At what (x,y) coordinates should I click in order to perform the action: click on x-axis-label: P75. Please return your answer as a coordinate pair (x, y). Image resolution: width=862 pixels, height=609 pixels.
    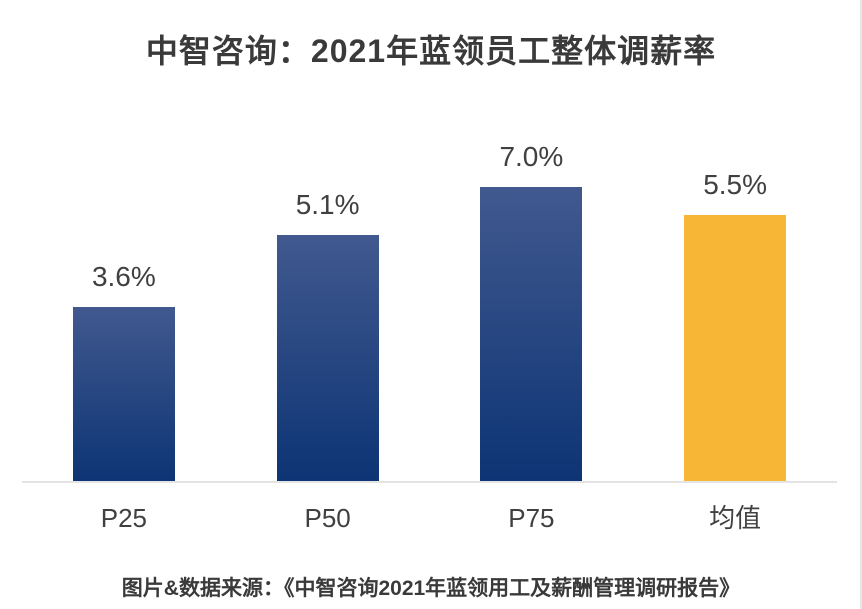
    Looking at the image, I should click on (531, 518).